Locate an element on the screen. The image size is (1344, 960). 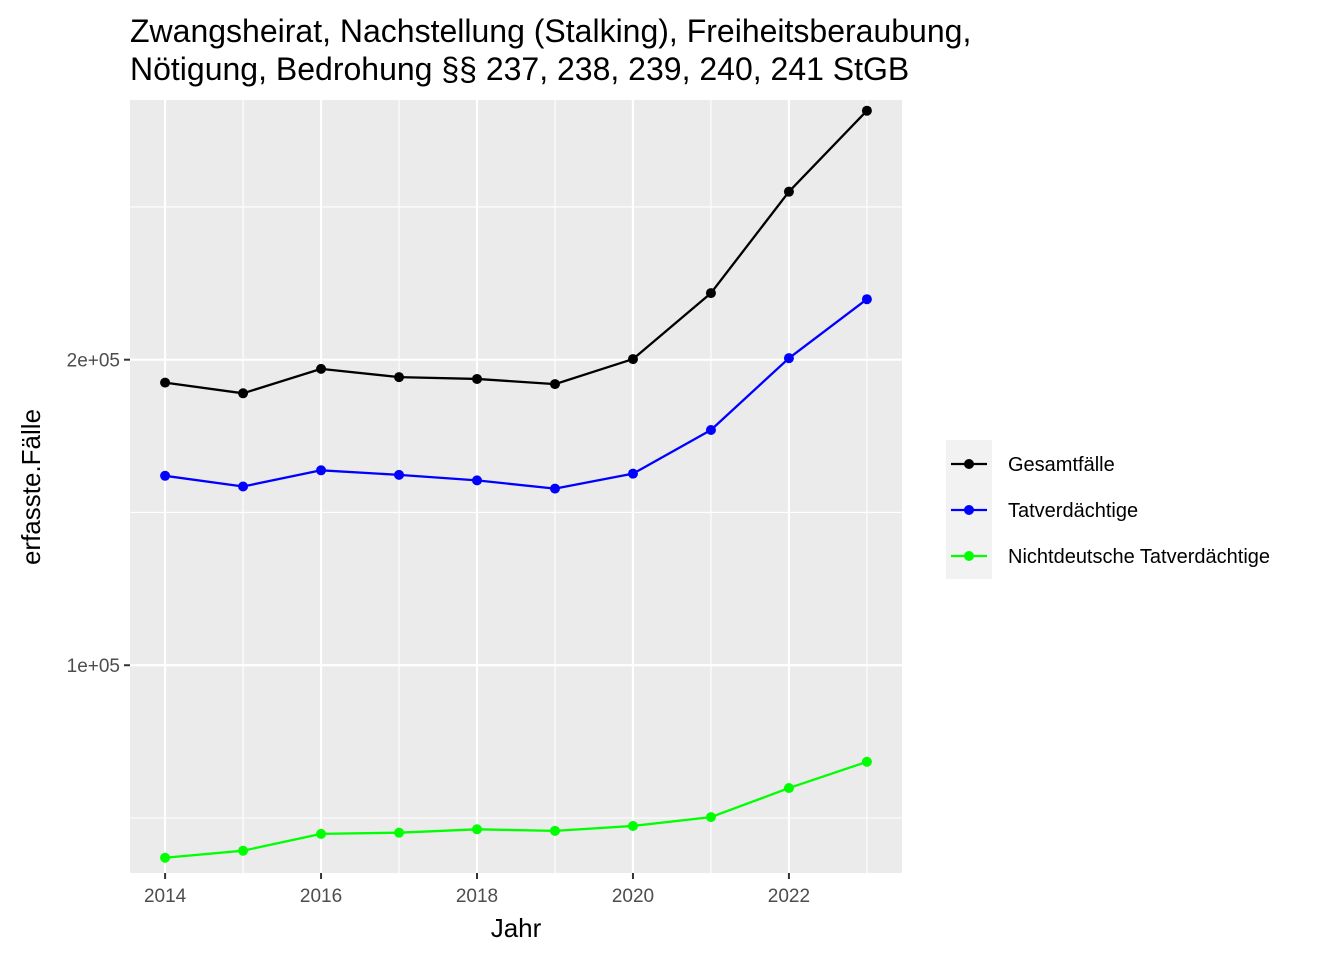
y-axis-title: erfasste.Fälle is located at coordinates (31, 487).